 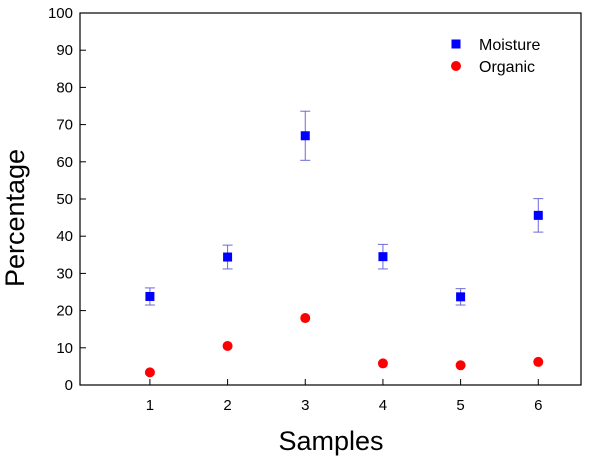 I want to click on legend: Moisture Organic, so click(x=495, y=56).